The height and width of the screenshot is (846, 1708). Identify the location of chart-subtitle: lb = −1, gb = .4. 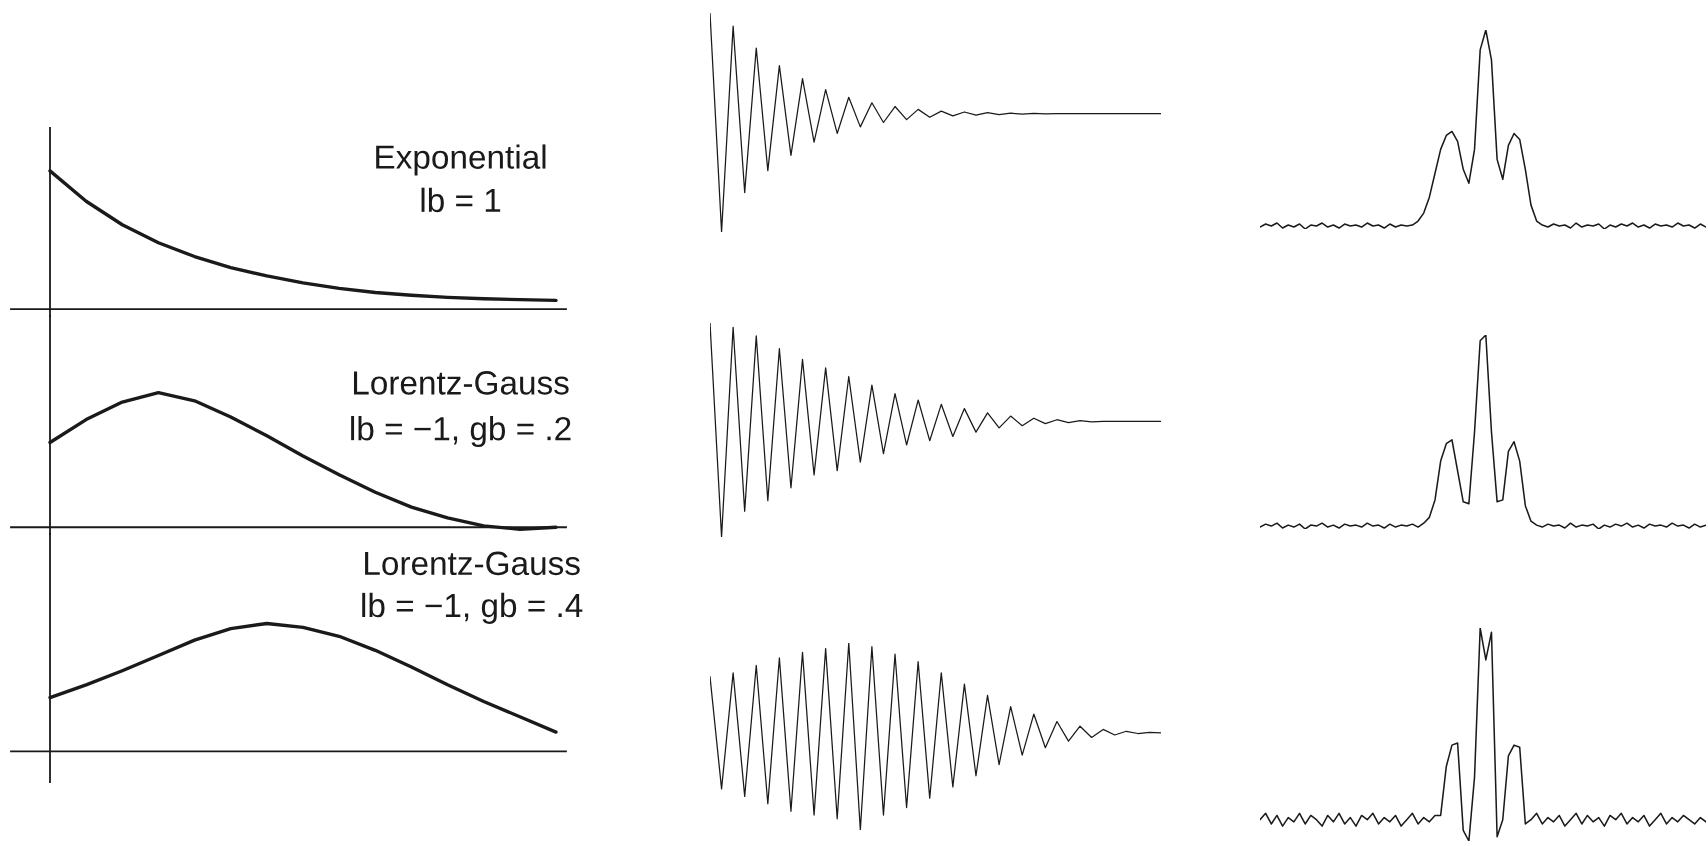
(472, 608).